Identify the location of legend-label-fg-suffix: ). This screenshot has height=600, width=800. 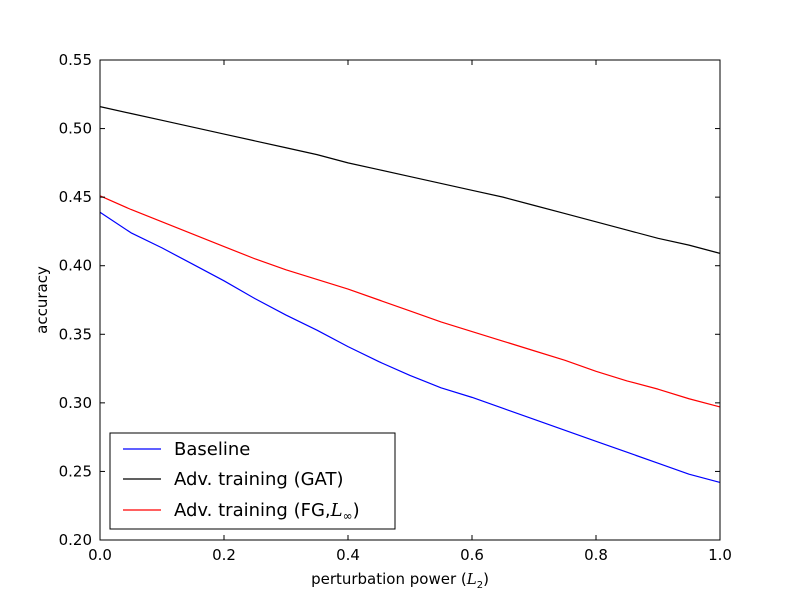
(356, 510).